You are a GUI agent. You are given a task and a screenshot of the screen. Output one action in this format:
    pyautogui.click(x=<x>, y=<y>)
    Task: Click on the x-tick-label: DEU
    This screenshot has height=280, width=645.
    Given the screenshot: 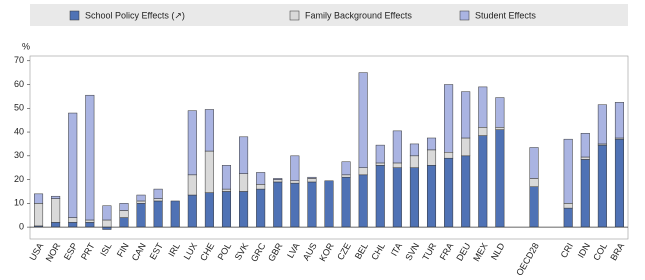 What is the action you would take?
    pyautogui.click(x=463, y=251)
    